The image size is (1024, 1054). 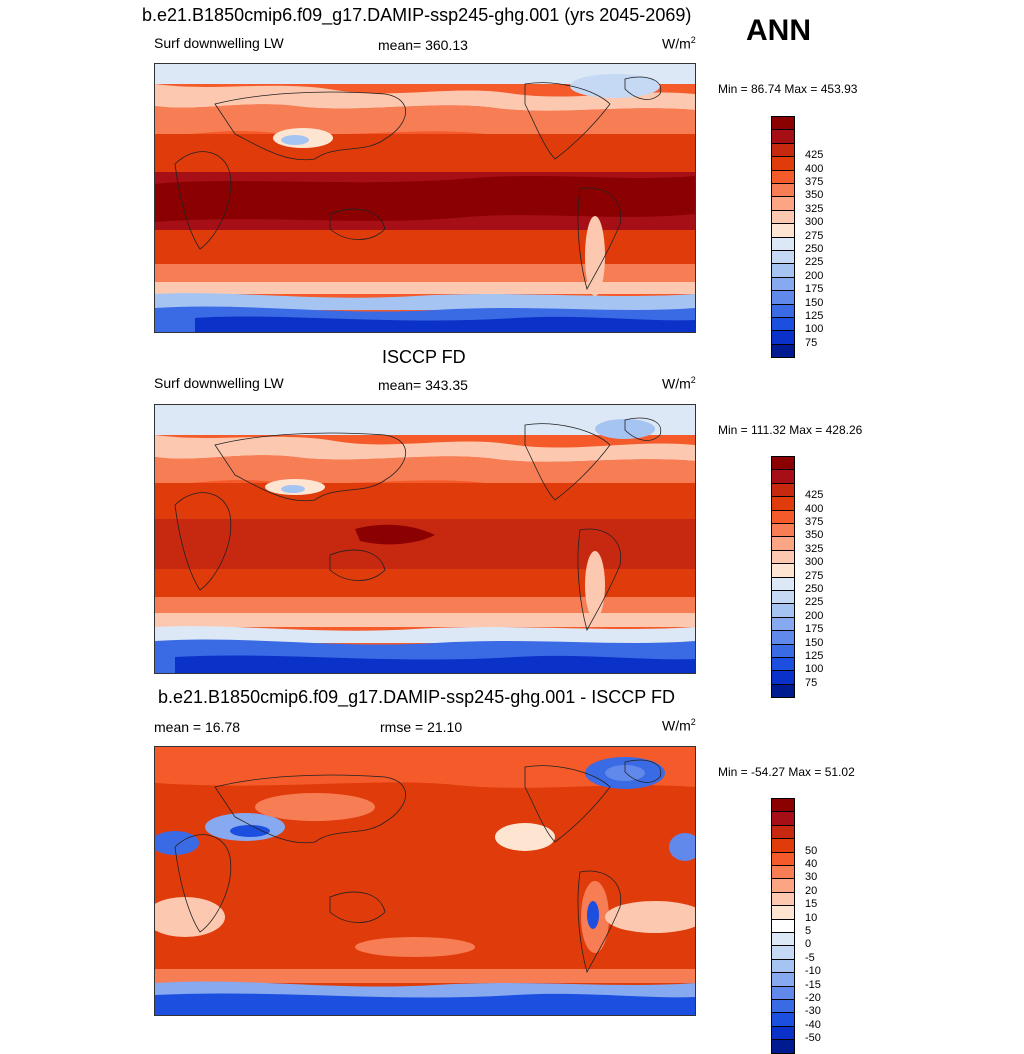 What do you see at coordinates (219, 43) in the screenshot?
I see `panel-1-variable-label: Surf downwelling LW` at bounding box center [219, 43].